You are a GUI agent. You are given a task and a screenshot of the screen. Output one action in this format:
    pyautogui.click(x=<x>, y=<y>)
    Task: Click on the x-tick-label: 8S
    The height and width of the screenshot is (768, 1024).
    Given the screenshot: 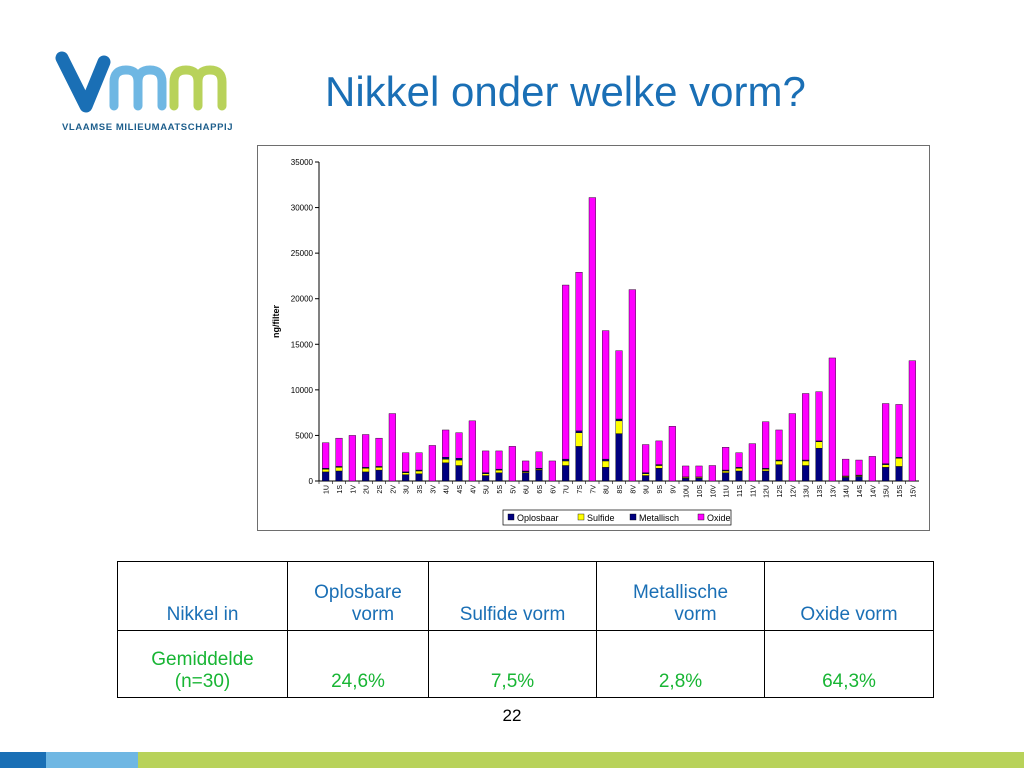 What is the action you would take?
    pyautogui.click(x=620, y=489)
    